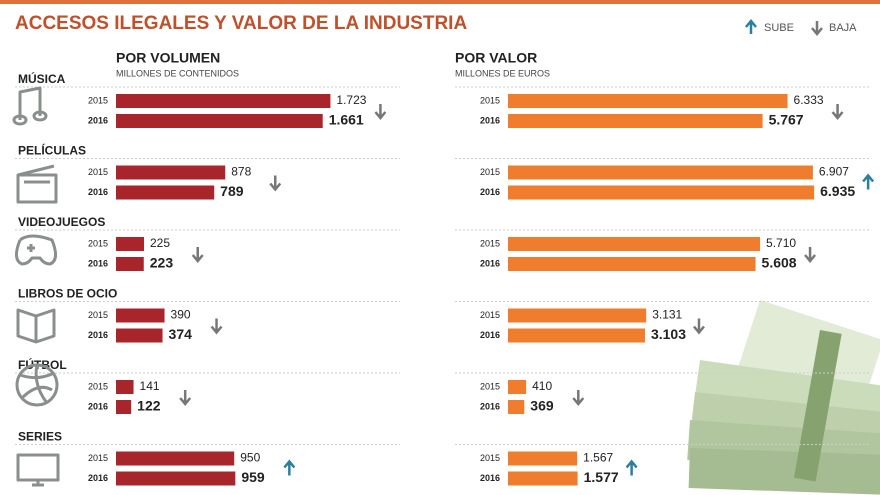 The height and width of the screenshot is (495, 880). I want to click on legend-down: BAJA, so click(843, 28).